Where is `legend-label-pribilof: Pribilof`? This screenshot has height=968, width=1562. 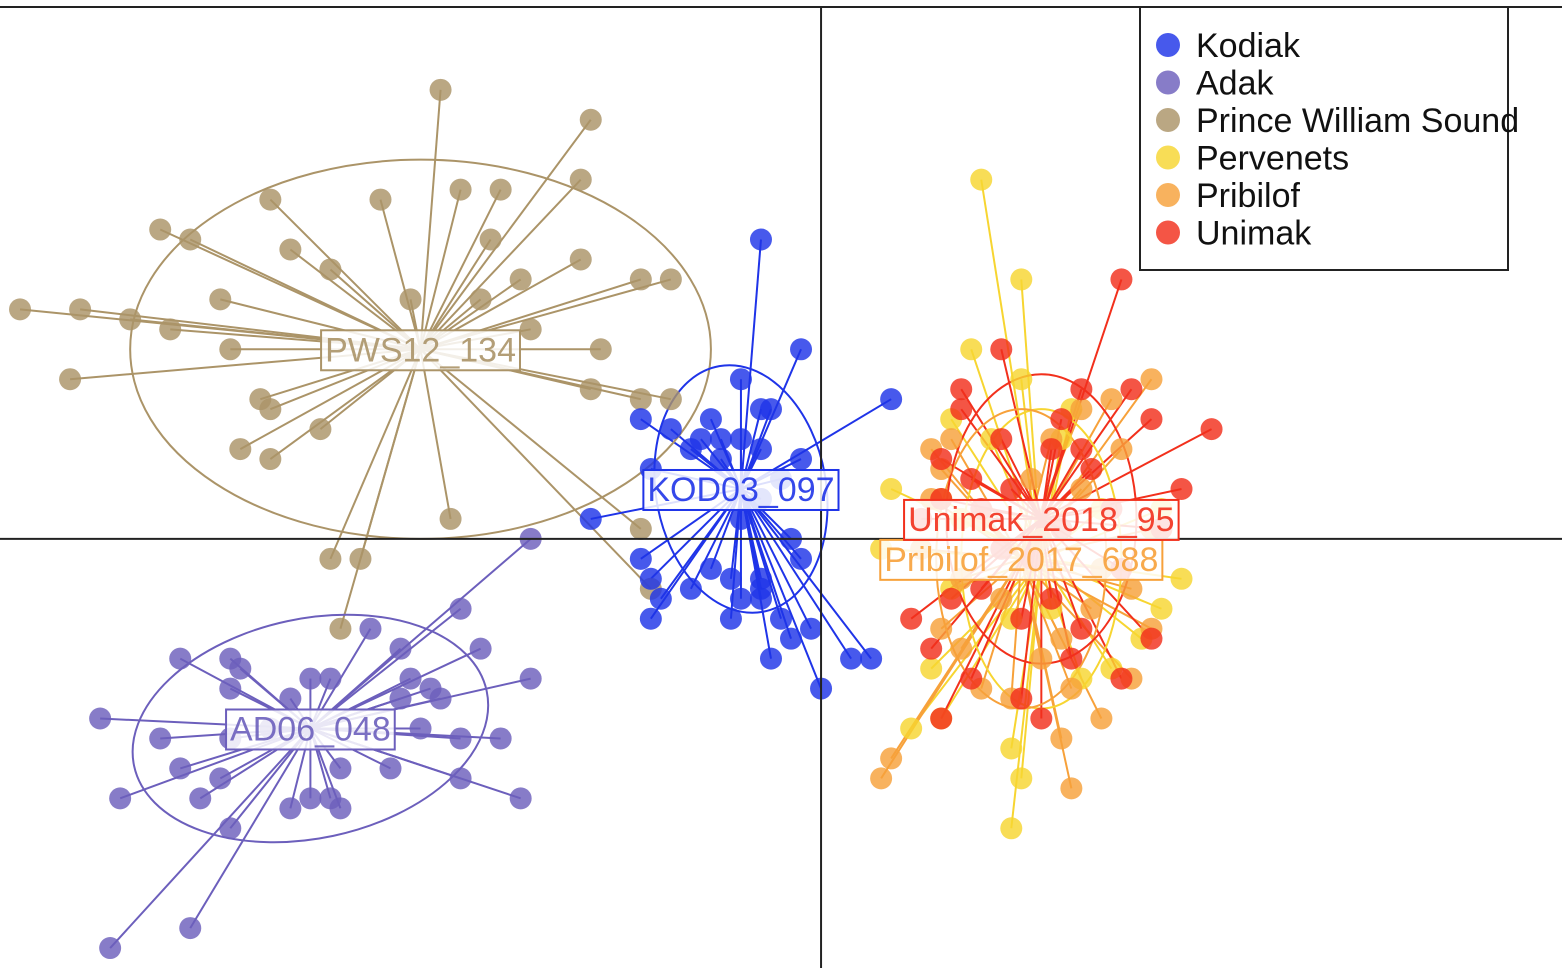
legend-label-pribilof: Pribilof is located at coordinates (1248, 196).